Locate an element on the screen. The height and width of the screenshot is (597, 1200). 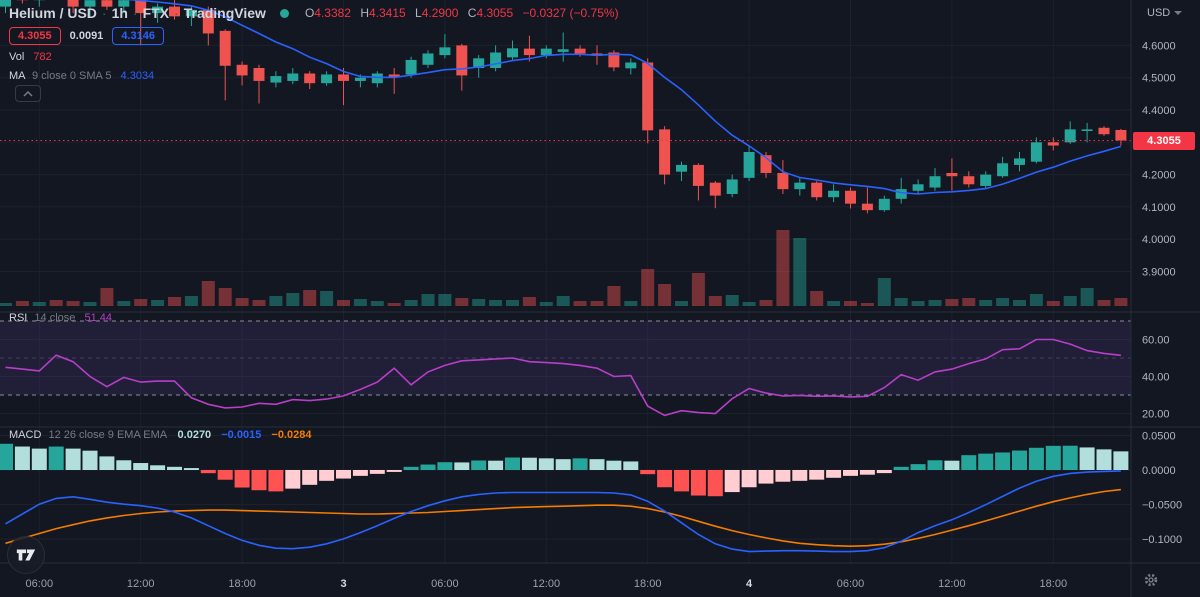
volume-layer is located at coordinates (564, 268).